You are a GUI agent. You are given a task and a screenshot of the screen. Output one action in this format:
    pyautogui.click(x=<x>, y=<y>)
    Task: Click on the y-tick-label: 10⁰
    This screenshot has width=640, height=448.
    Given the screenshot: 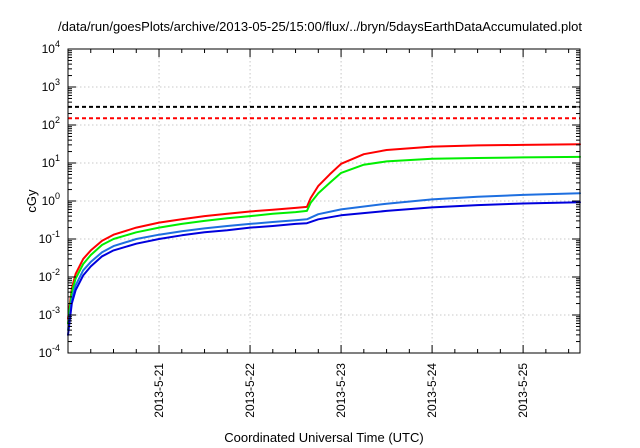 What is the action you would take?
    pyautogui.click(x=51, y=199)
    